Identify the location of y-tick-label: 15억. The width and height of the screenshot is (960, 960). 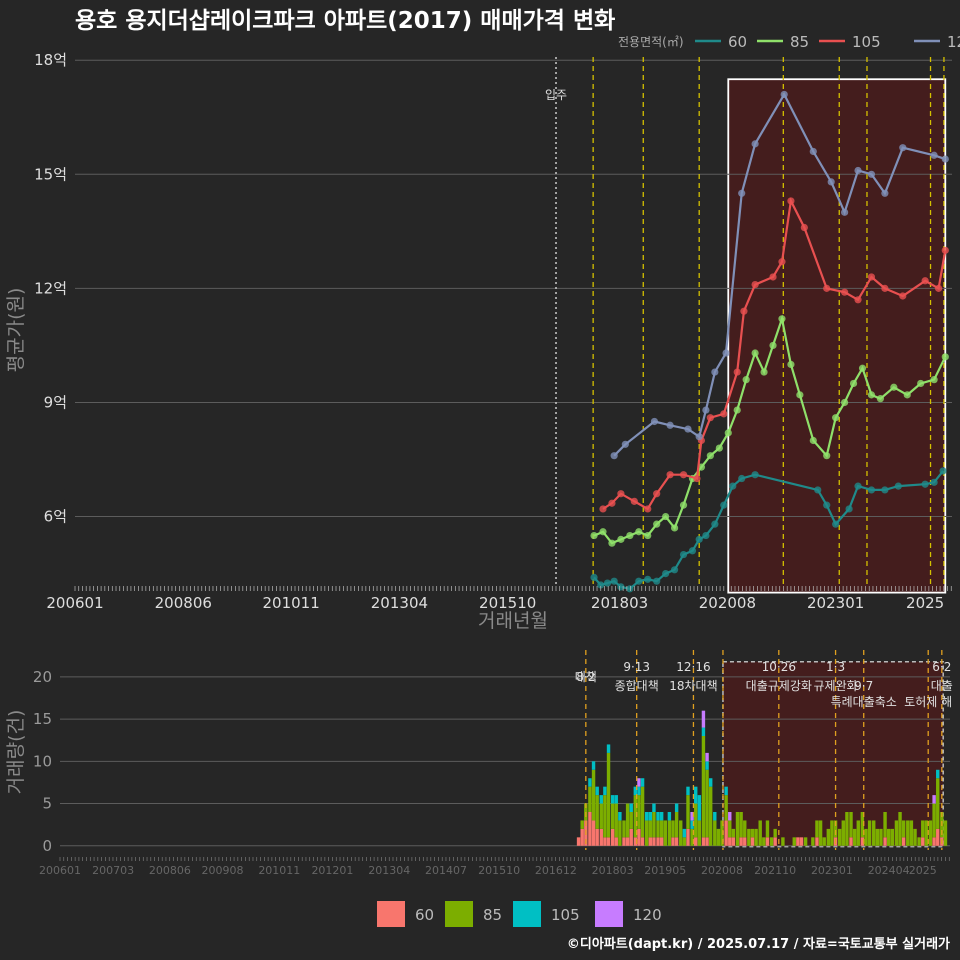
(50, 174).